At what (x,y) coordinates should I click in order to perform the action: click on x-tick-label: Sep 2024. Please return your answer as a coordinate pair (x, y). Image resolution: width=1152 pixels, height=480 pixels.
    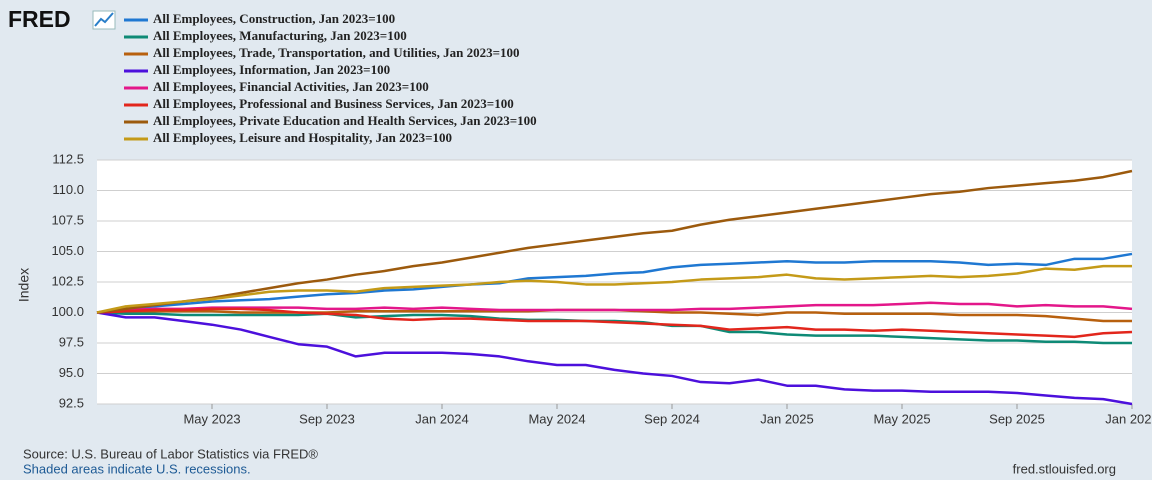
    Looking at the image, I should click on (672, 418).